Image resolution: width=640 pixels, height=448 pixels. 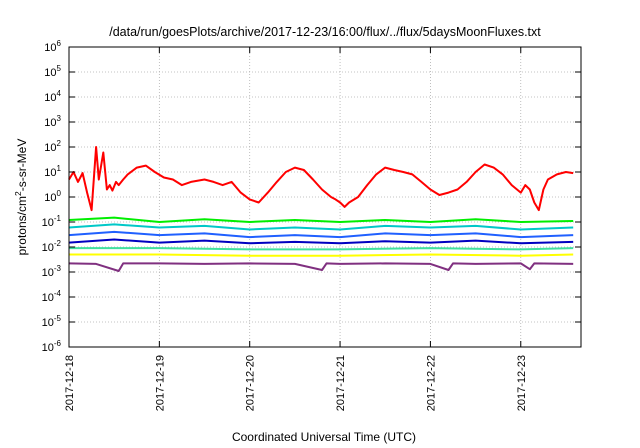 I want to click on y-tick-label: 10², so click(x=52, y=146).